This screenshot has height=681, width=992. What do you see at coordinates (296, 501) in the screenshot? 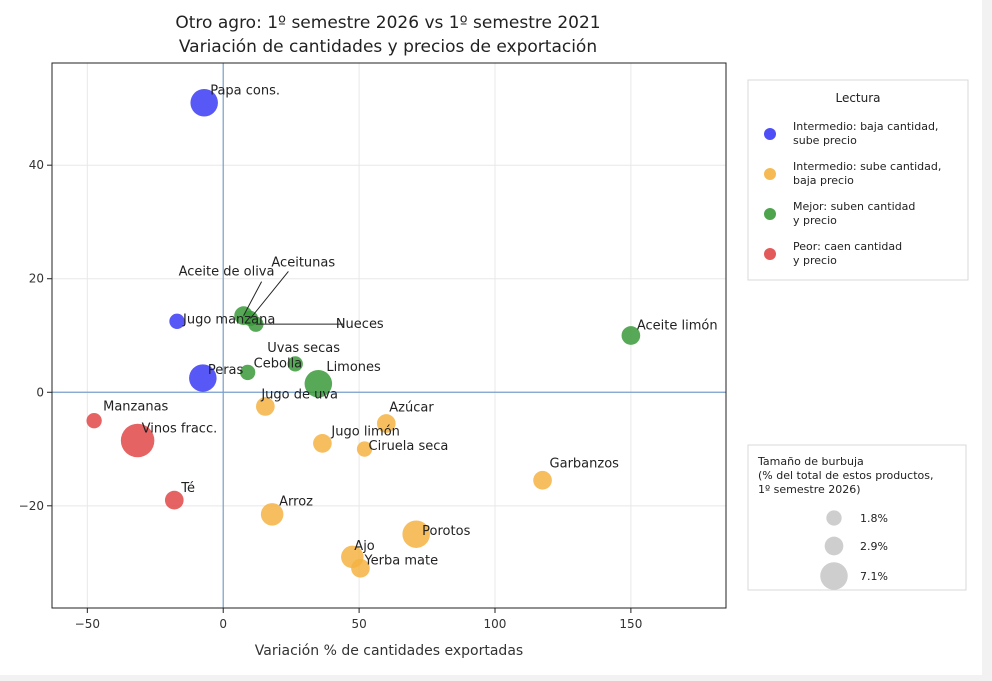
I see `bubble-label: Arroz` at bounding box center [296, 501].